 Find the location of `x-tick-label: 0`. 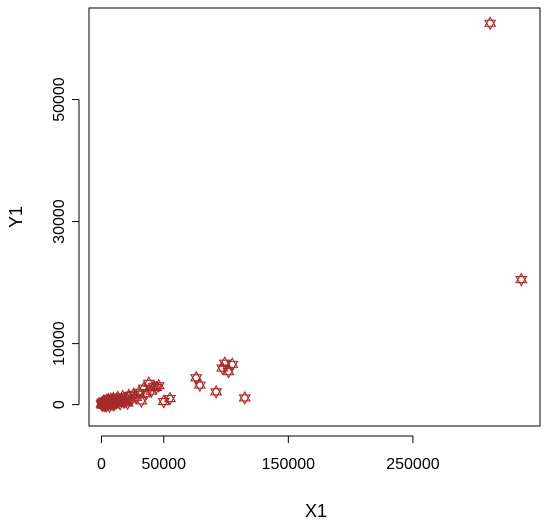

x-tick-label: 0 is located at coordinates (101, 464).